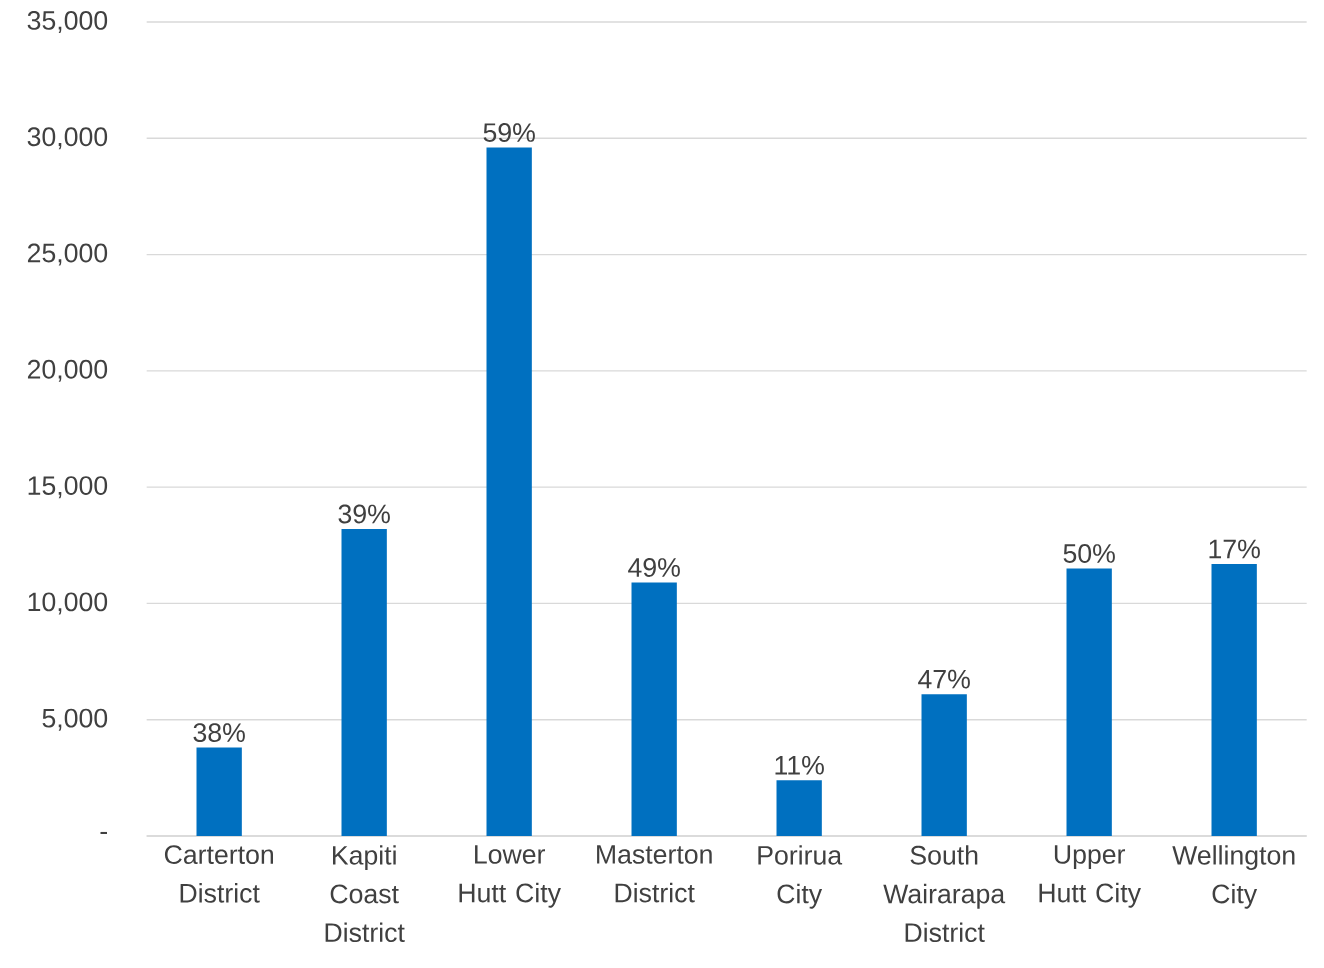  What do you see at coordinates (654, 567) in the screenshot?
I see `annotation: 49%` at bounding box center [654, 567].